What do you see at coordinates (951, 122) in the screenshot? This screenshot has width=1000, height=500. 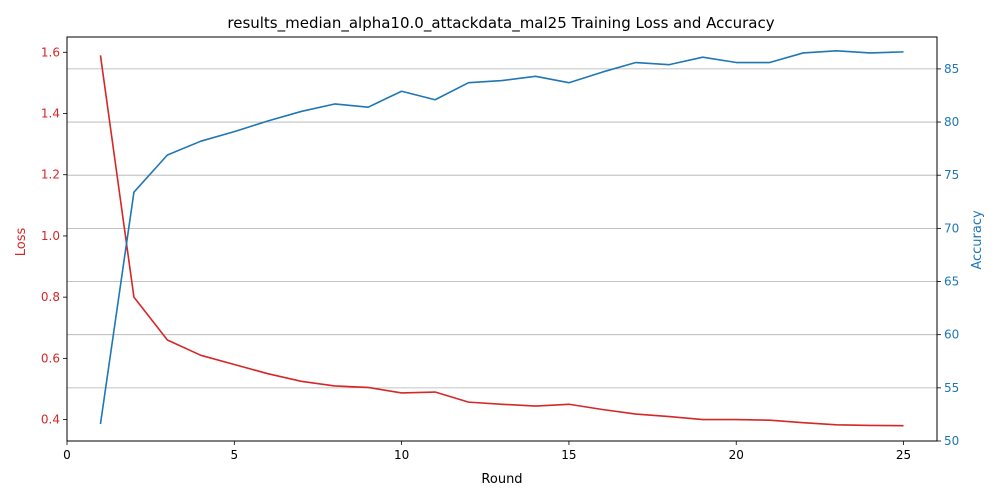 I see `y-right-tick-label: 80` at bounding box center [951, 122].